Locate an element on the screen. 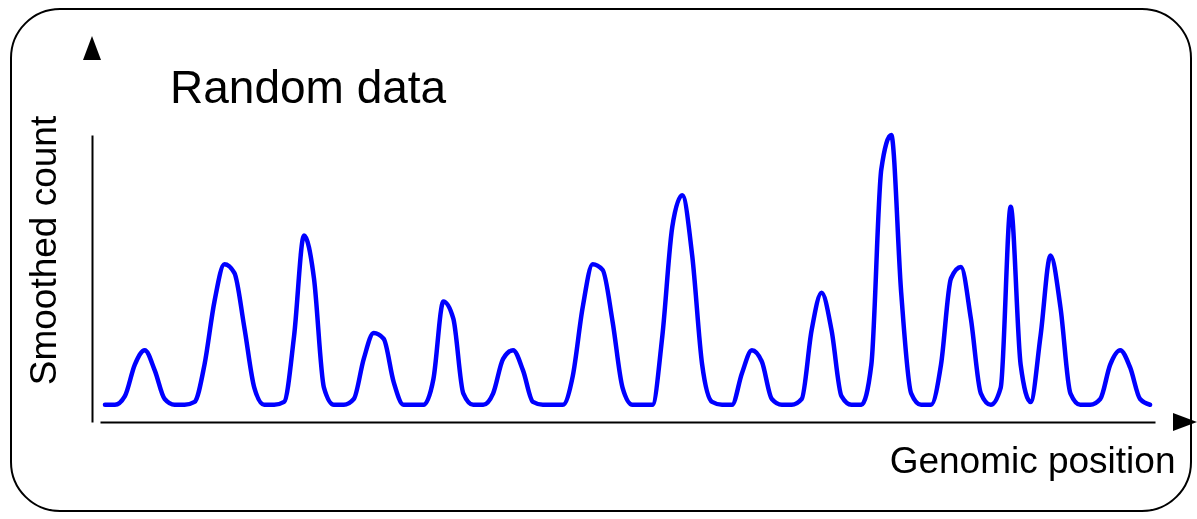 The width and height of the screenshot is (1197, 519). y-axis-title: Smoothed count is located at coordinates (43, 250).